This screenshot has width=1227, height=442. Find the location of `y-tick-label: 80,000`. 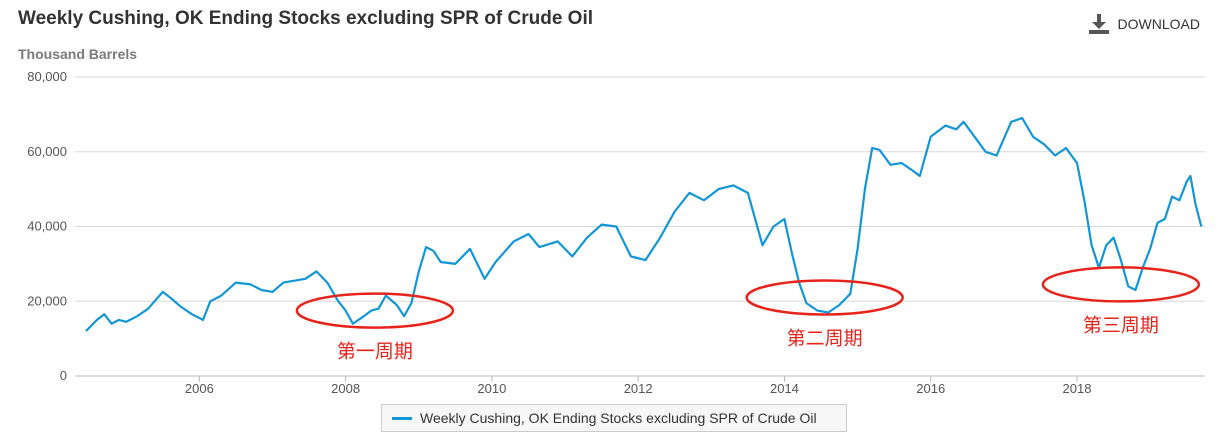

y-tick-label: 80,000 is located at coordinates (47, 76).